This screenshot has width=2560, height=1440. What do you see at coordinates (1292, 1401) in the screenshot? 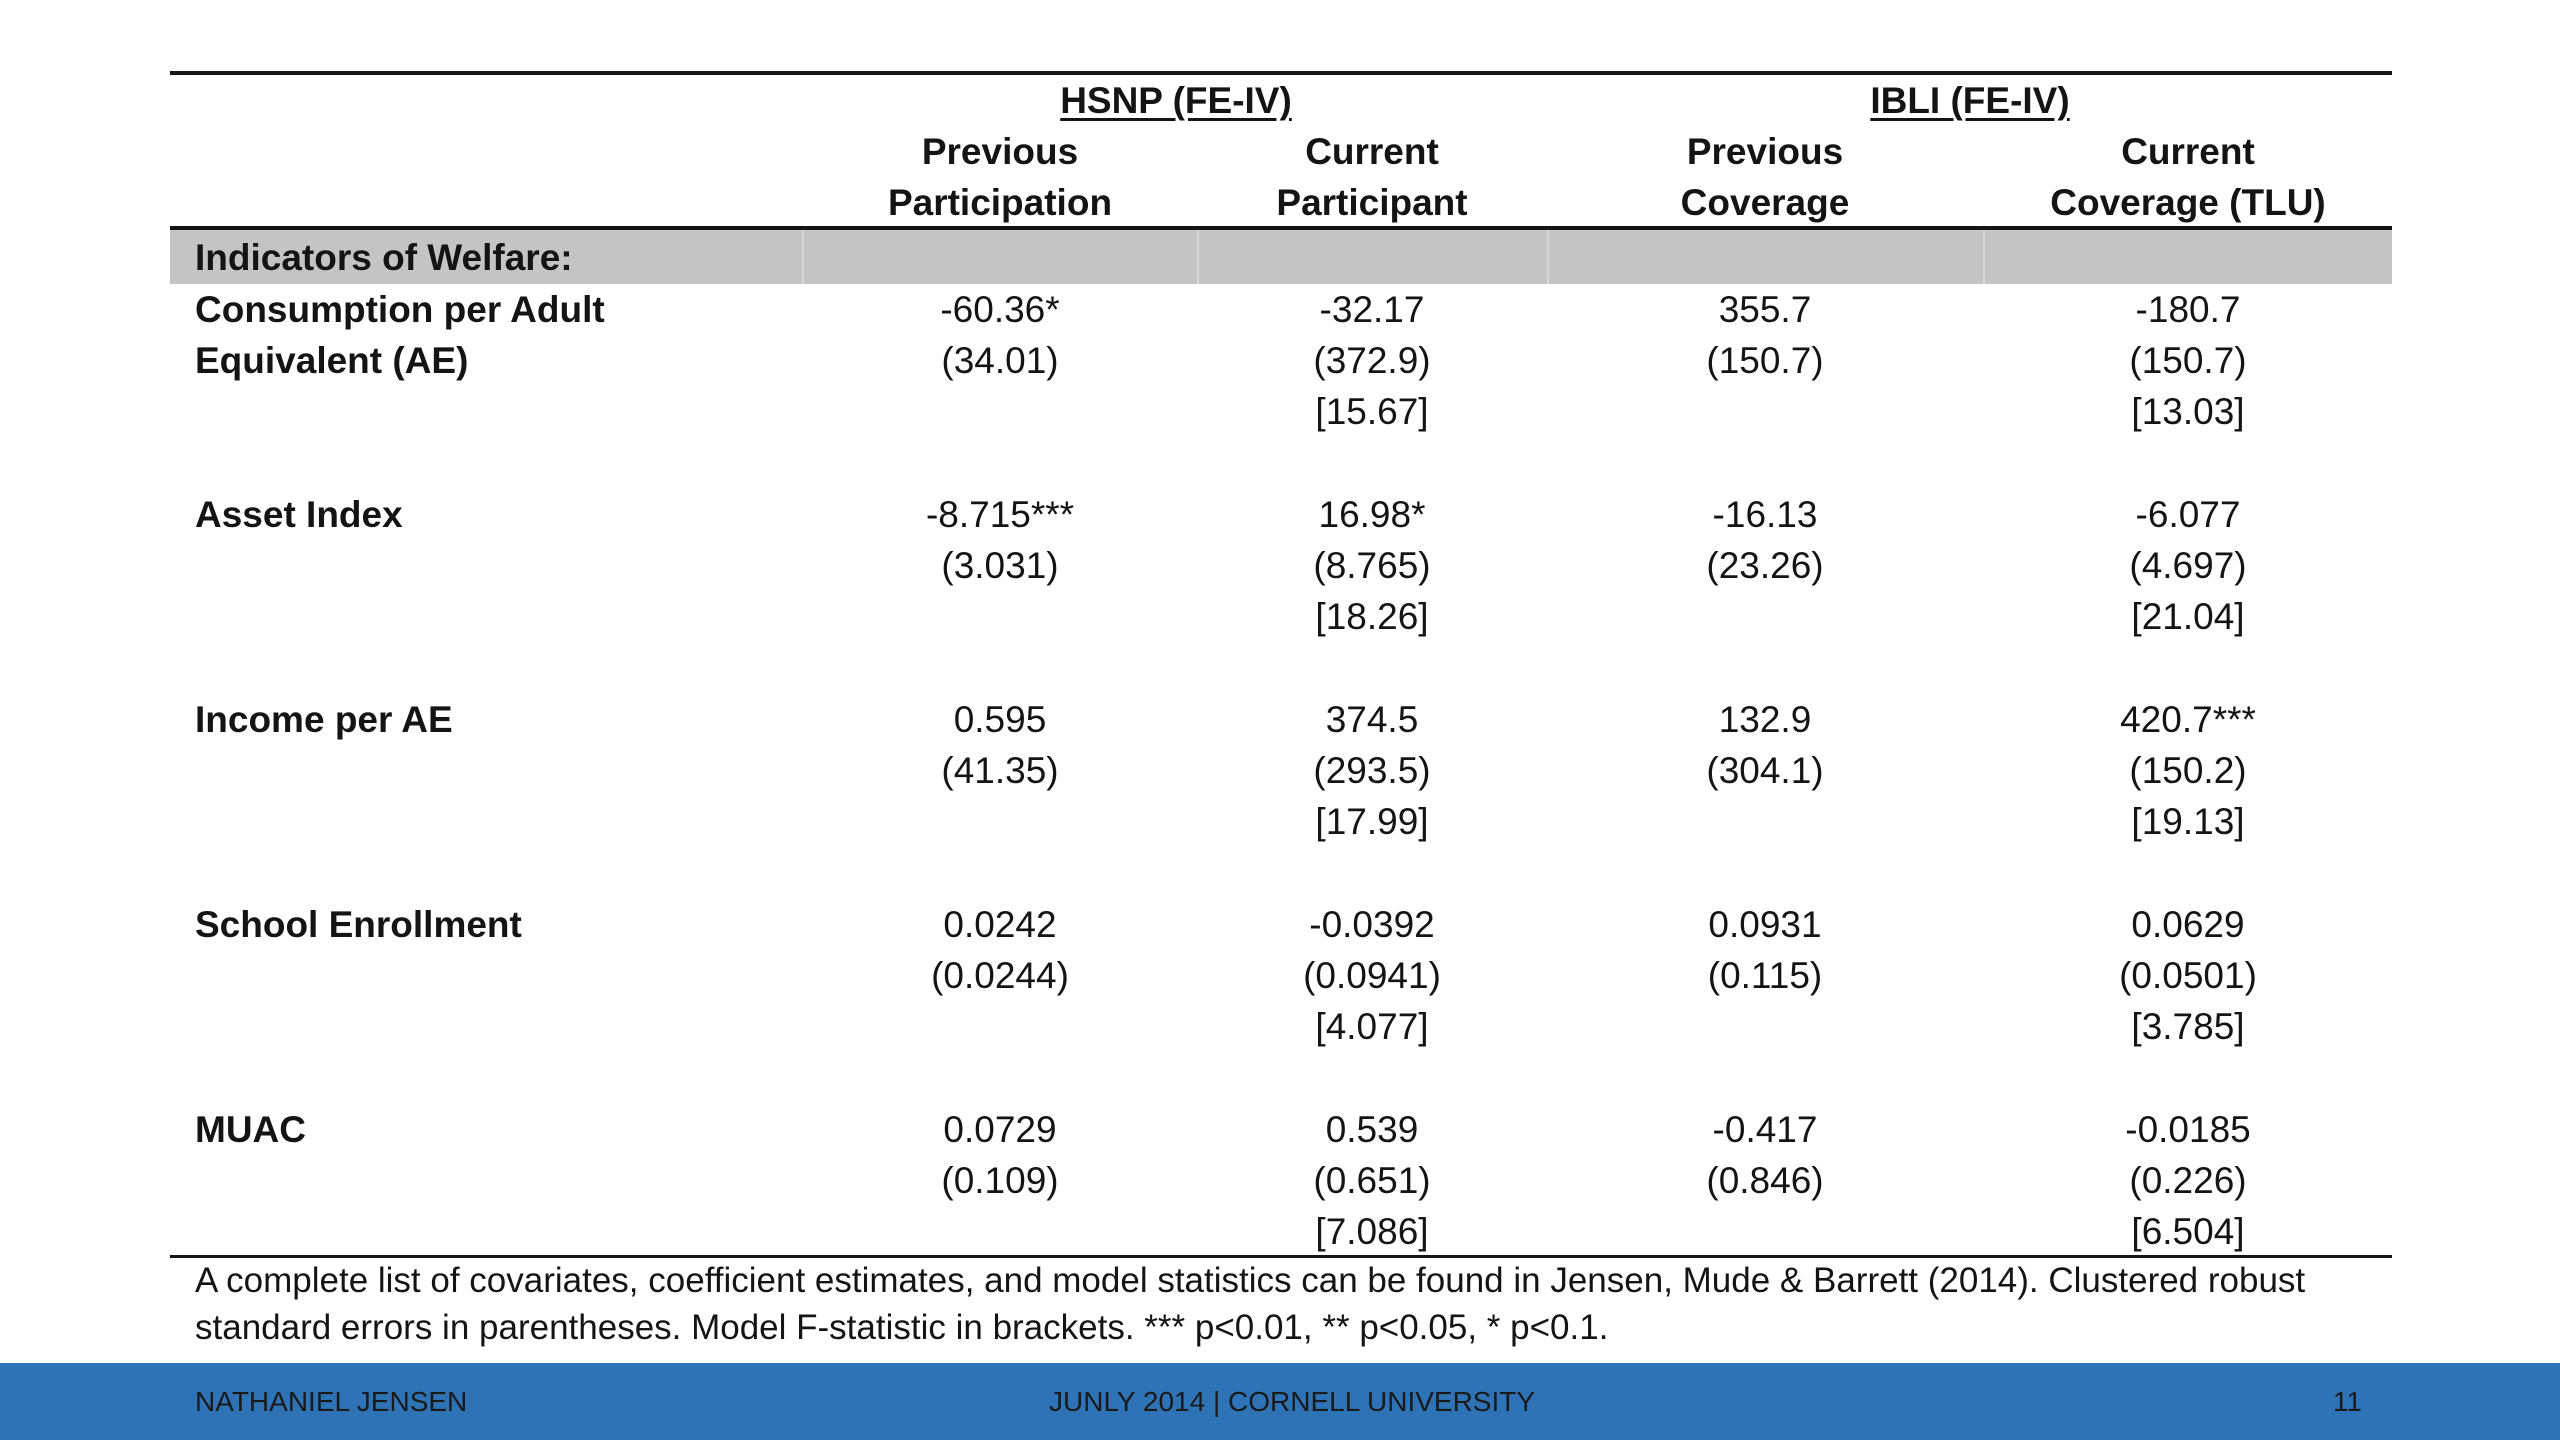
I see `footer-event: JUNLY 2014 | CORNELL UNIVERSITY` at bounding box center [1292, 1401].